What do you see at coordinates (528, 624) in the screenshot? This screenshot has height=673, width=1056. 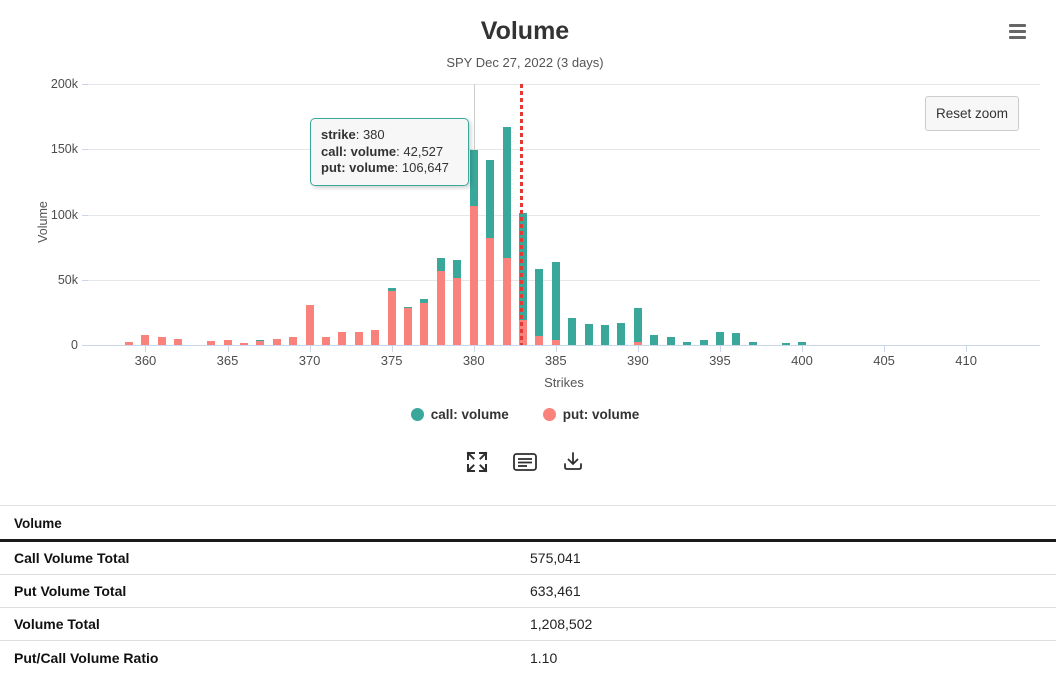 I see `table-row: Volume Total 1,208,502` at bounding box center [528, 624].